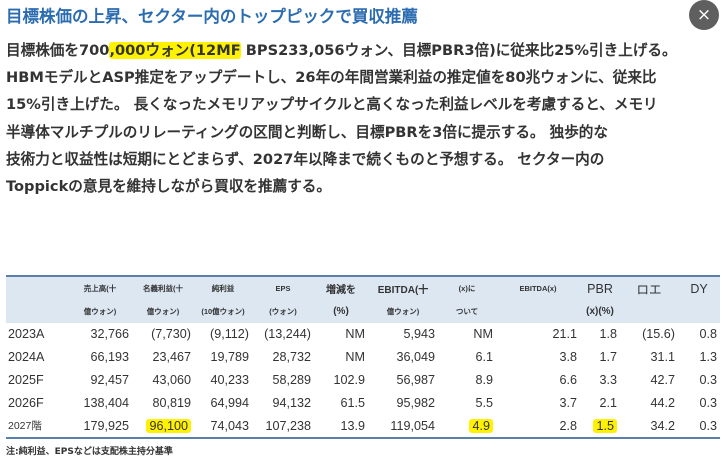 The image size is (725, 463). Describe the element at coordinates (605, 425) in the screenshot. I see `highlighted-value: 1.5` at that location.